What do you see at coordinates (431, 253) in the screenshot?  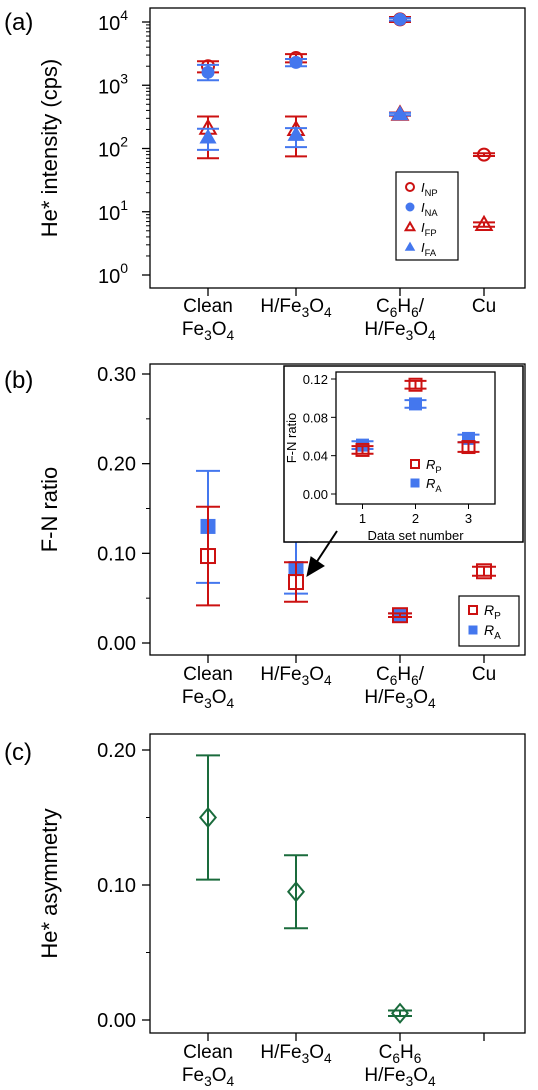 I see `symbol-sub: FA` at bounding box center [431, 253].